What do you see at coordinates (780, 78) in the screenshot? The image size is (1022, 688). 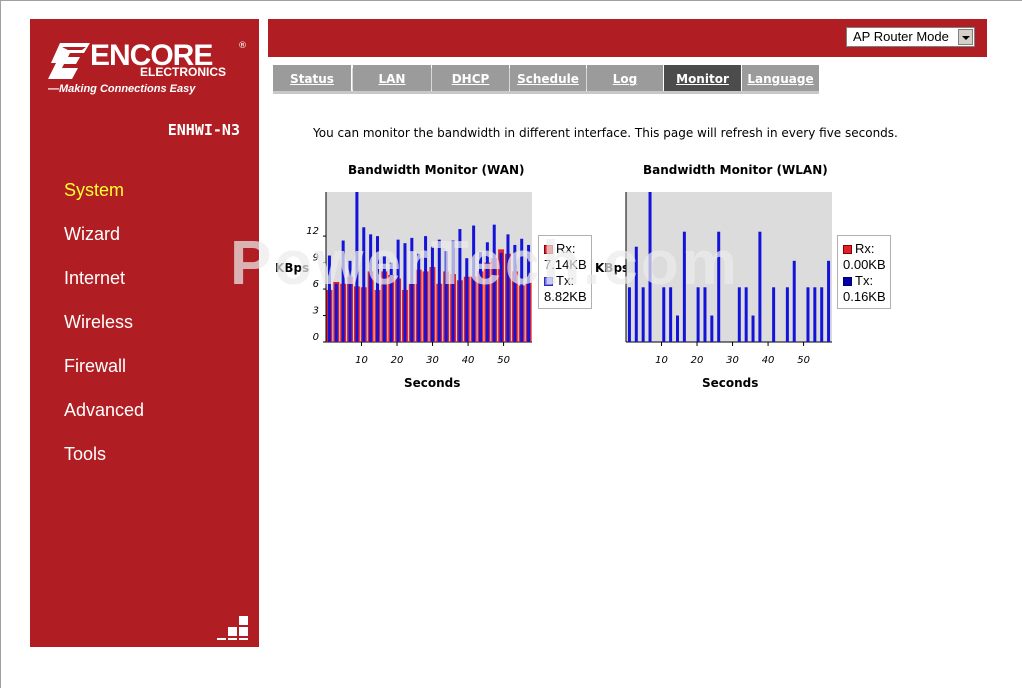 I see `tab-language: Language` at bounding box center [780, 78].